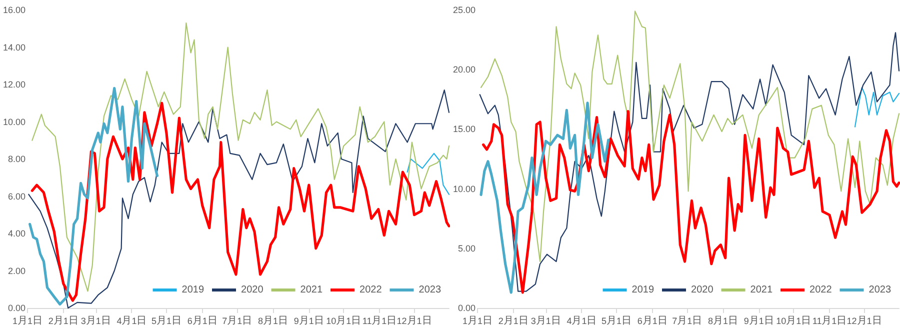  I want to click on y-tick-label: 4.00, so click(17, 233).